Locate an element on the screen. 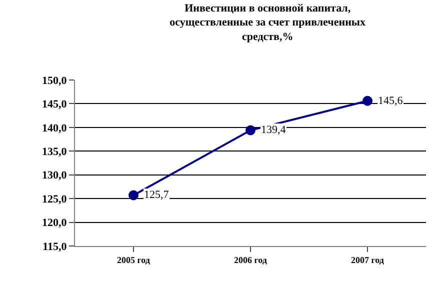 Image resolution: width=446 pixels, height=286 pixels. y-tick-label: 150,0 is located at coordinates (55, 80).